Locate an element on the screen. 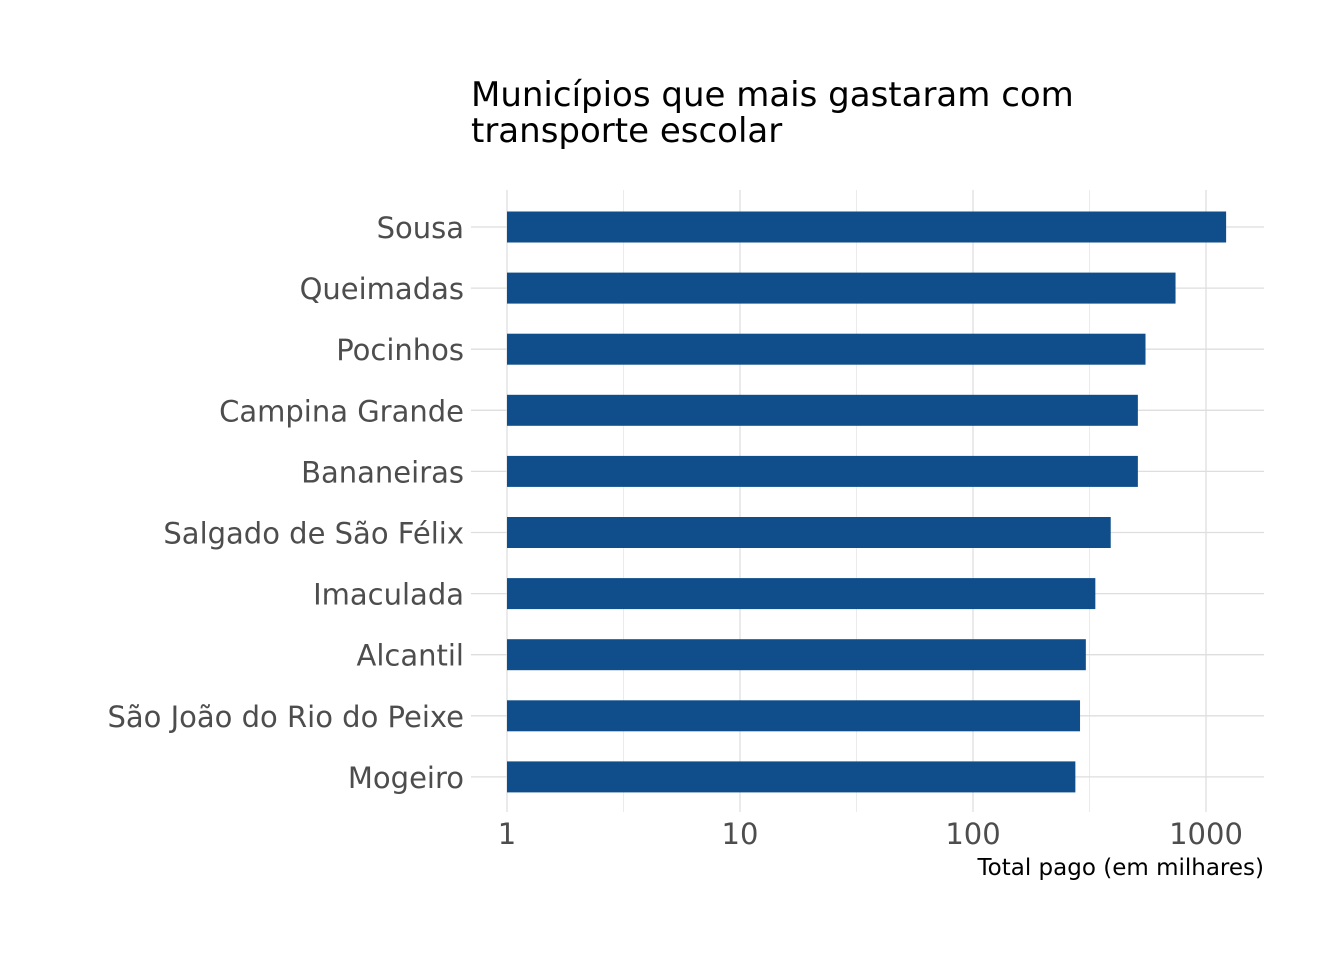 The width and height of the screenshot is (1344, 960). x-tick-label: 1 is located at coordinates (507, 834).